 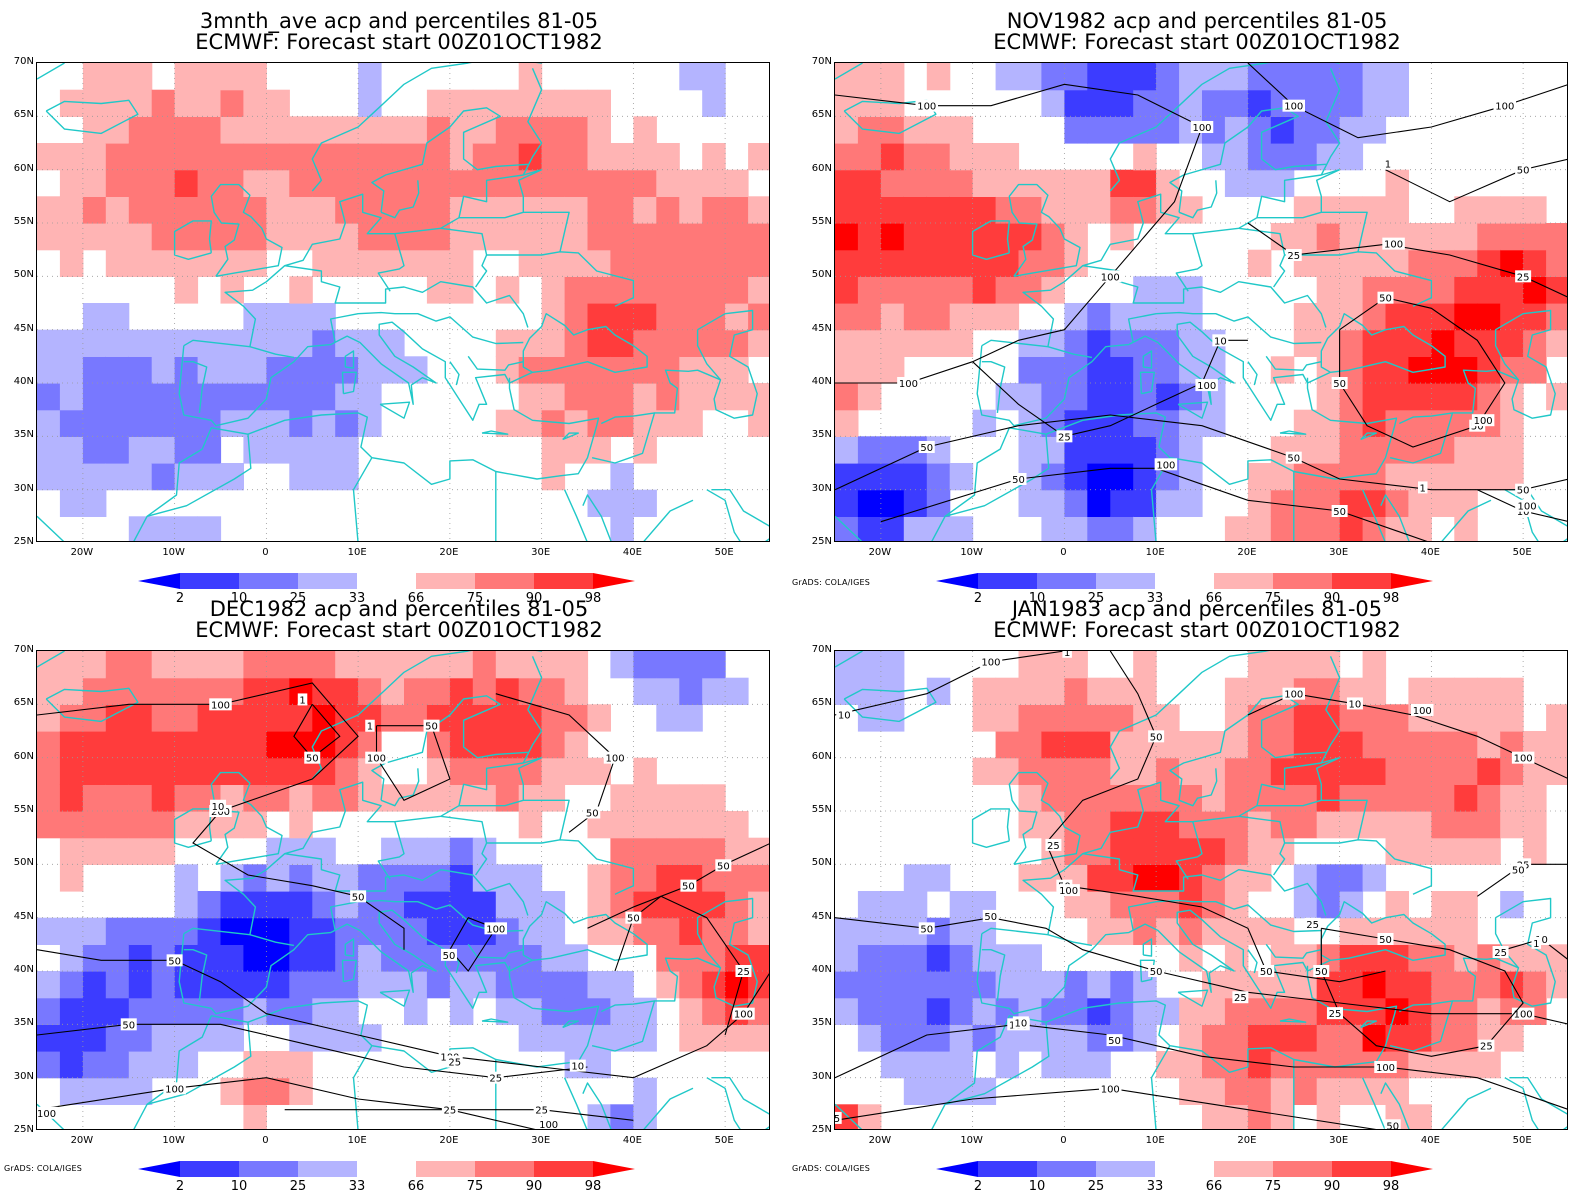 What do you see at coordinates (632, 1140) in the screenshot?
I see `longitude-tick-label: 40E` at bounding box center [632, 1140].